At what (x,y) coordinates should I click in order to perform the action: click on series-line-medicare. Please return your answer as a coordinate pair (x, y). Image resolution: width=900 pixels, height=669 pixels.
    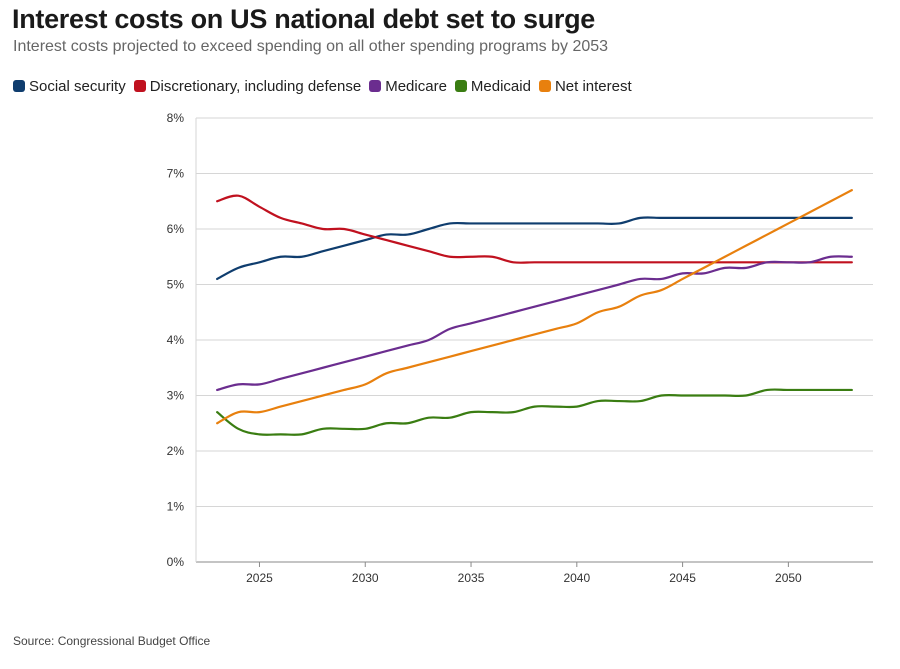
    Looking at the image, I should click on (534, 323).